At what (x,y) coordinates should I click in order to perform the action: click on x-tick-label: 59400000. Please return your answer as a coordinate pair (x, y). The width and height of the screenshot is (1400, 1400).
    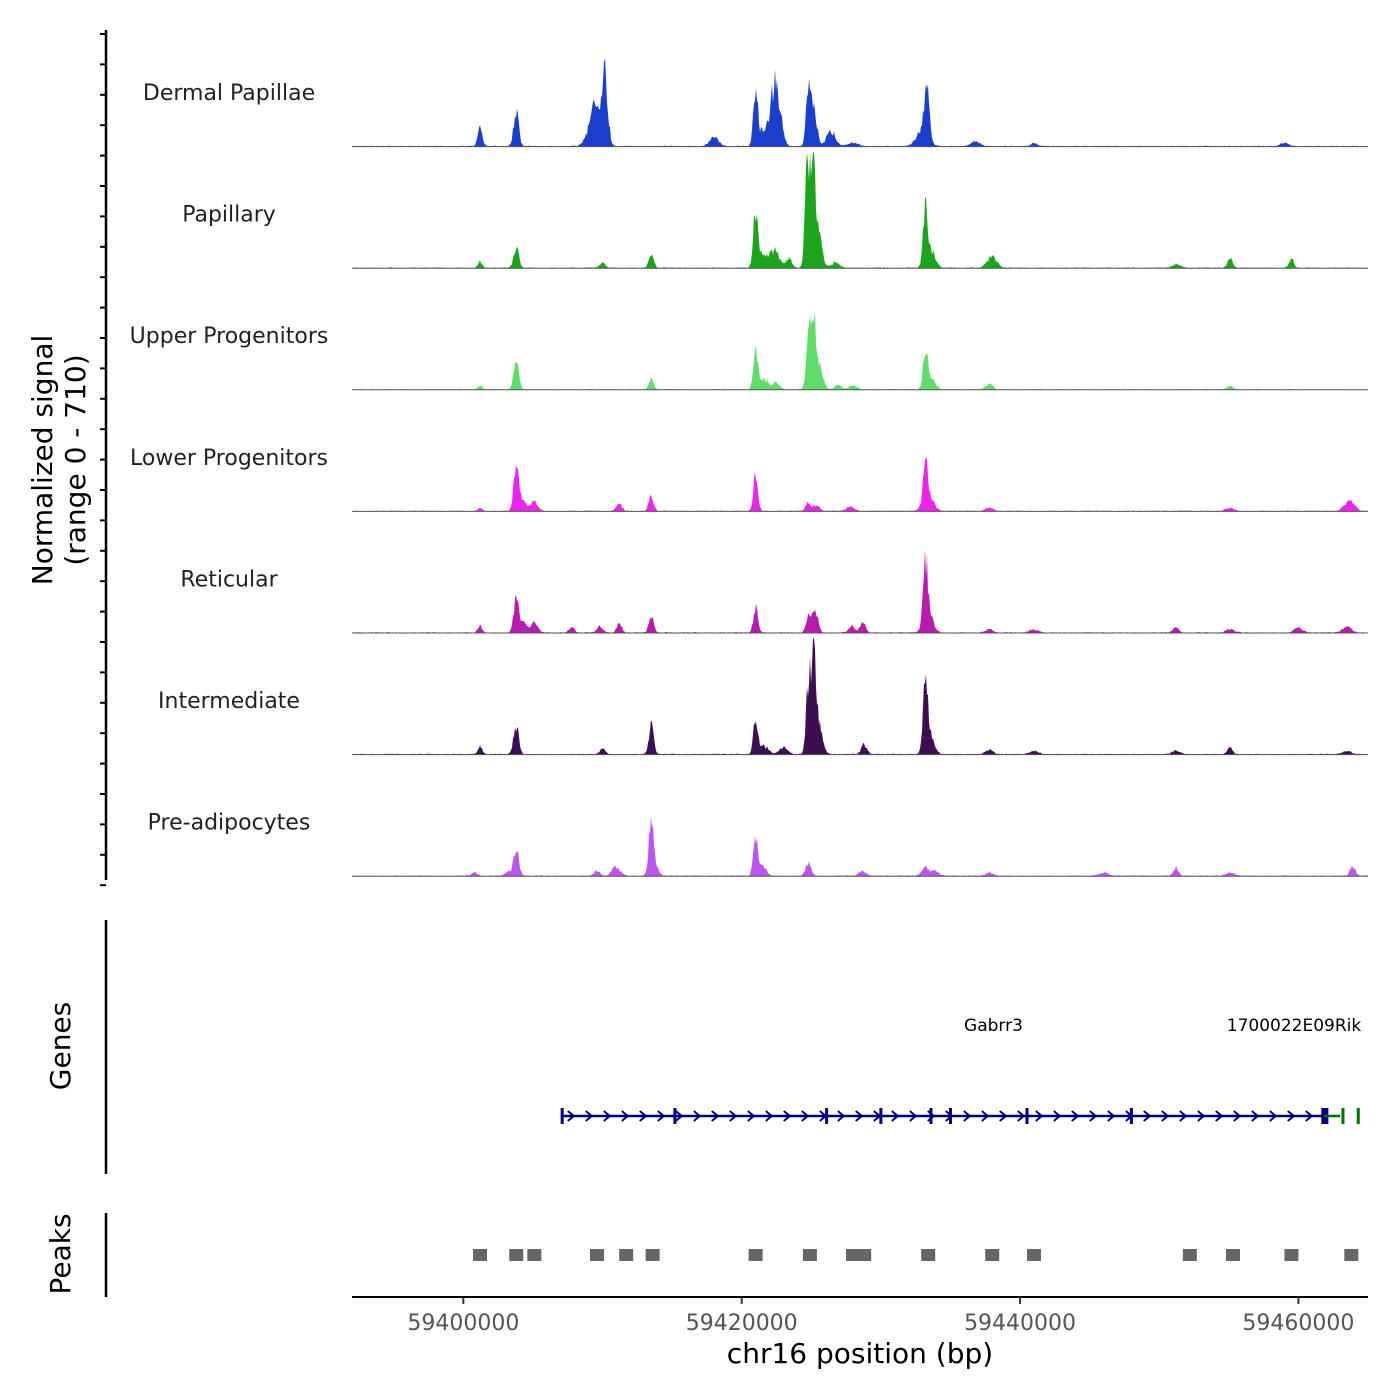
    Looking at the image, I should click on (463, 1323).